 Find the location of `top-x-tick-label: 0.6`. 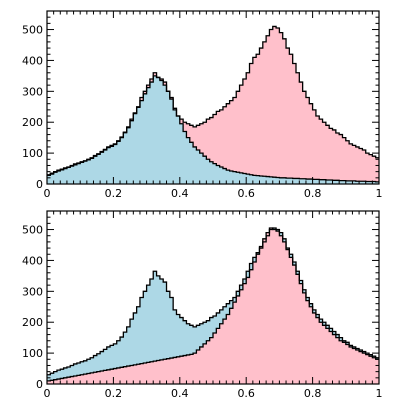

top-x-tick-label: 0.6 is located at coordinates (246, 193).